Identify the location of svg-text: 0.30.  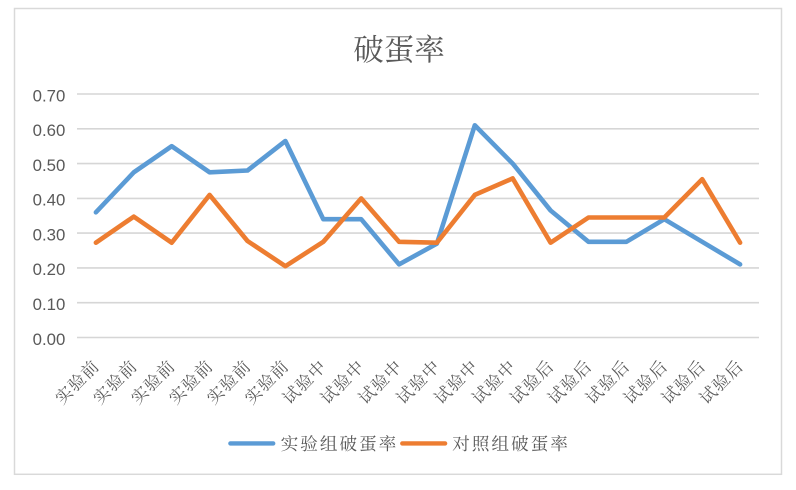
(49, 234).